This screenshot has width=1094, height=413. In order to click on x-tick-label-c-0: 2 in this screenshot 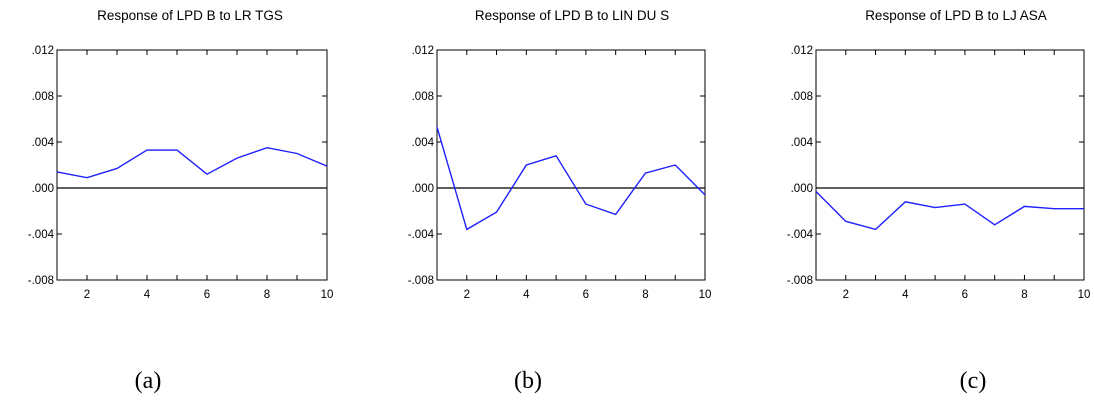, I will do `click(846, 295)`.